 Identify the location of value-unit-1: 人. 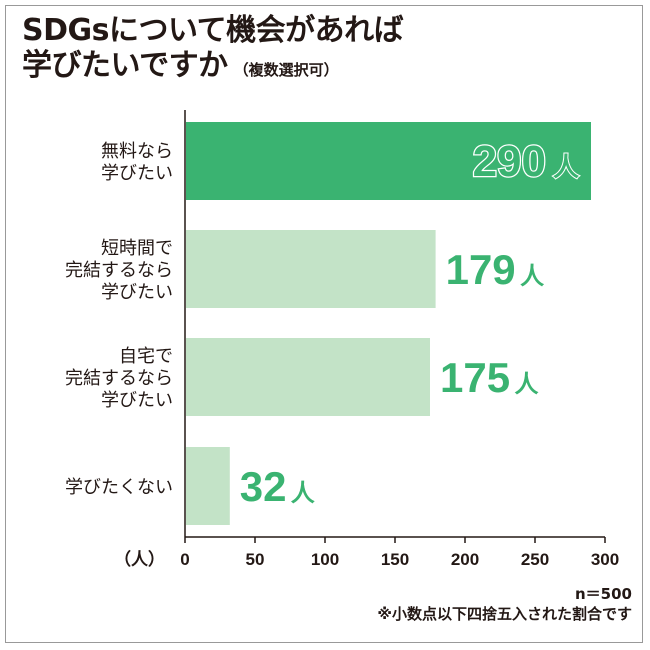
(532, 276).